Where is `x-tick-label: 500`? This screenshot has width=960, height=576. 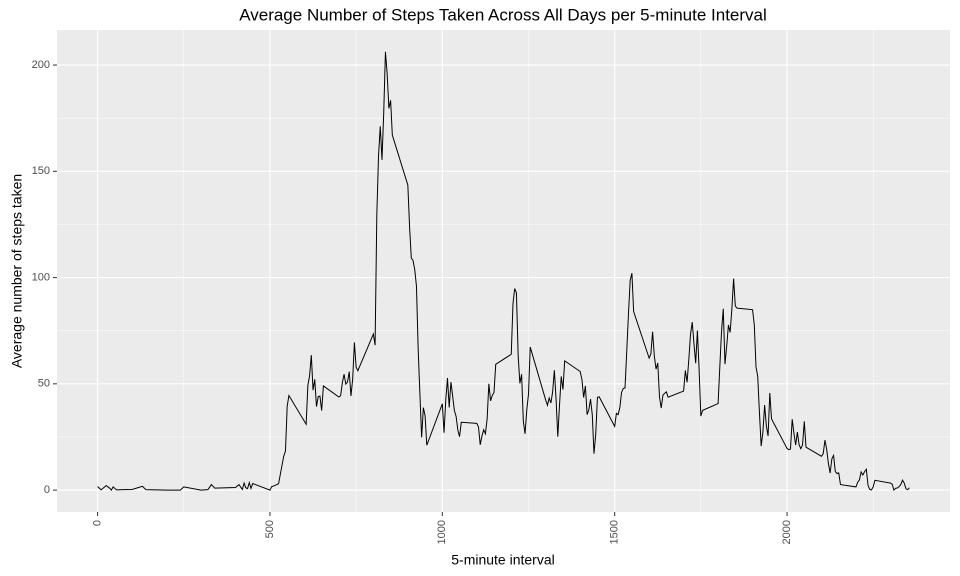 x-tick-label: 500 is located at coordinates (270, 529).